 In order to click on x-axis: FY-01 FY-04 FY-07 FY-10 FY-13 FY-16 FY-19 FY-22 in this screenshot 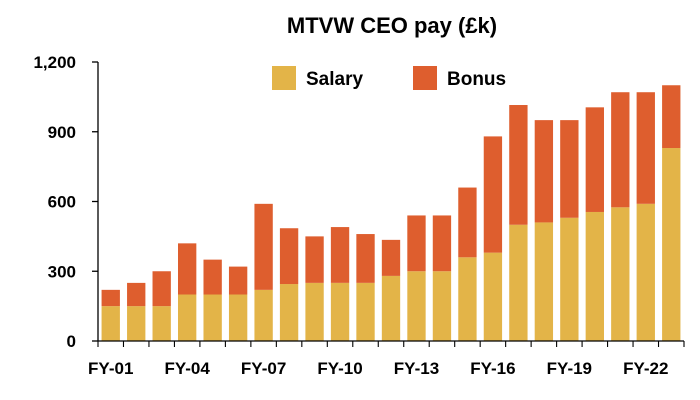, I will do `click(386, 359)`.